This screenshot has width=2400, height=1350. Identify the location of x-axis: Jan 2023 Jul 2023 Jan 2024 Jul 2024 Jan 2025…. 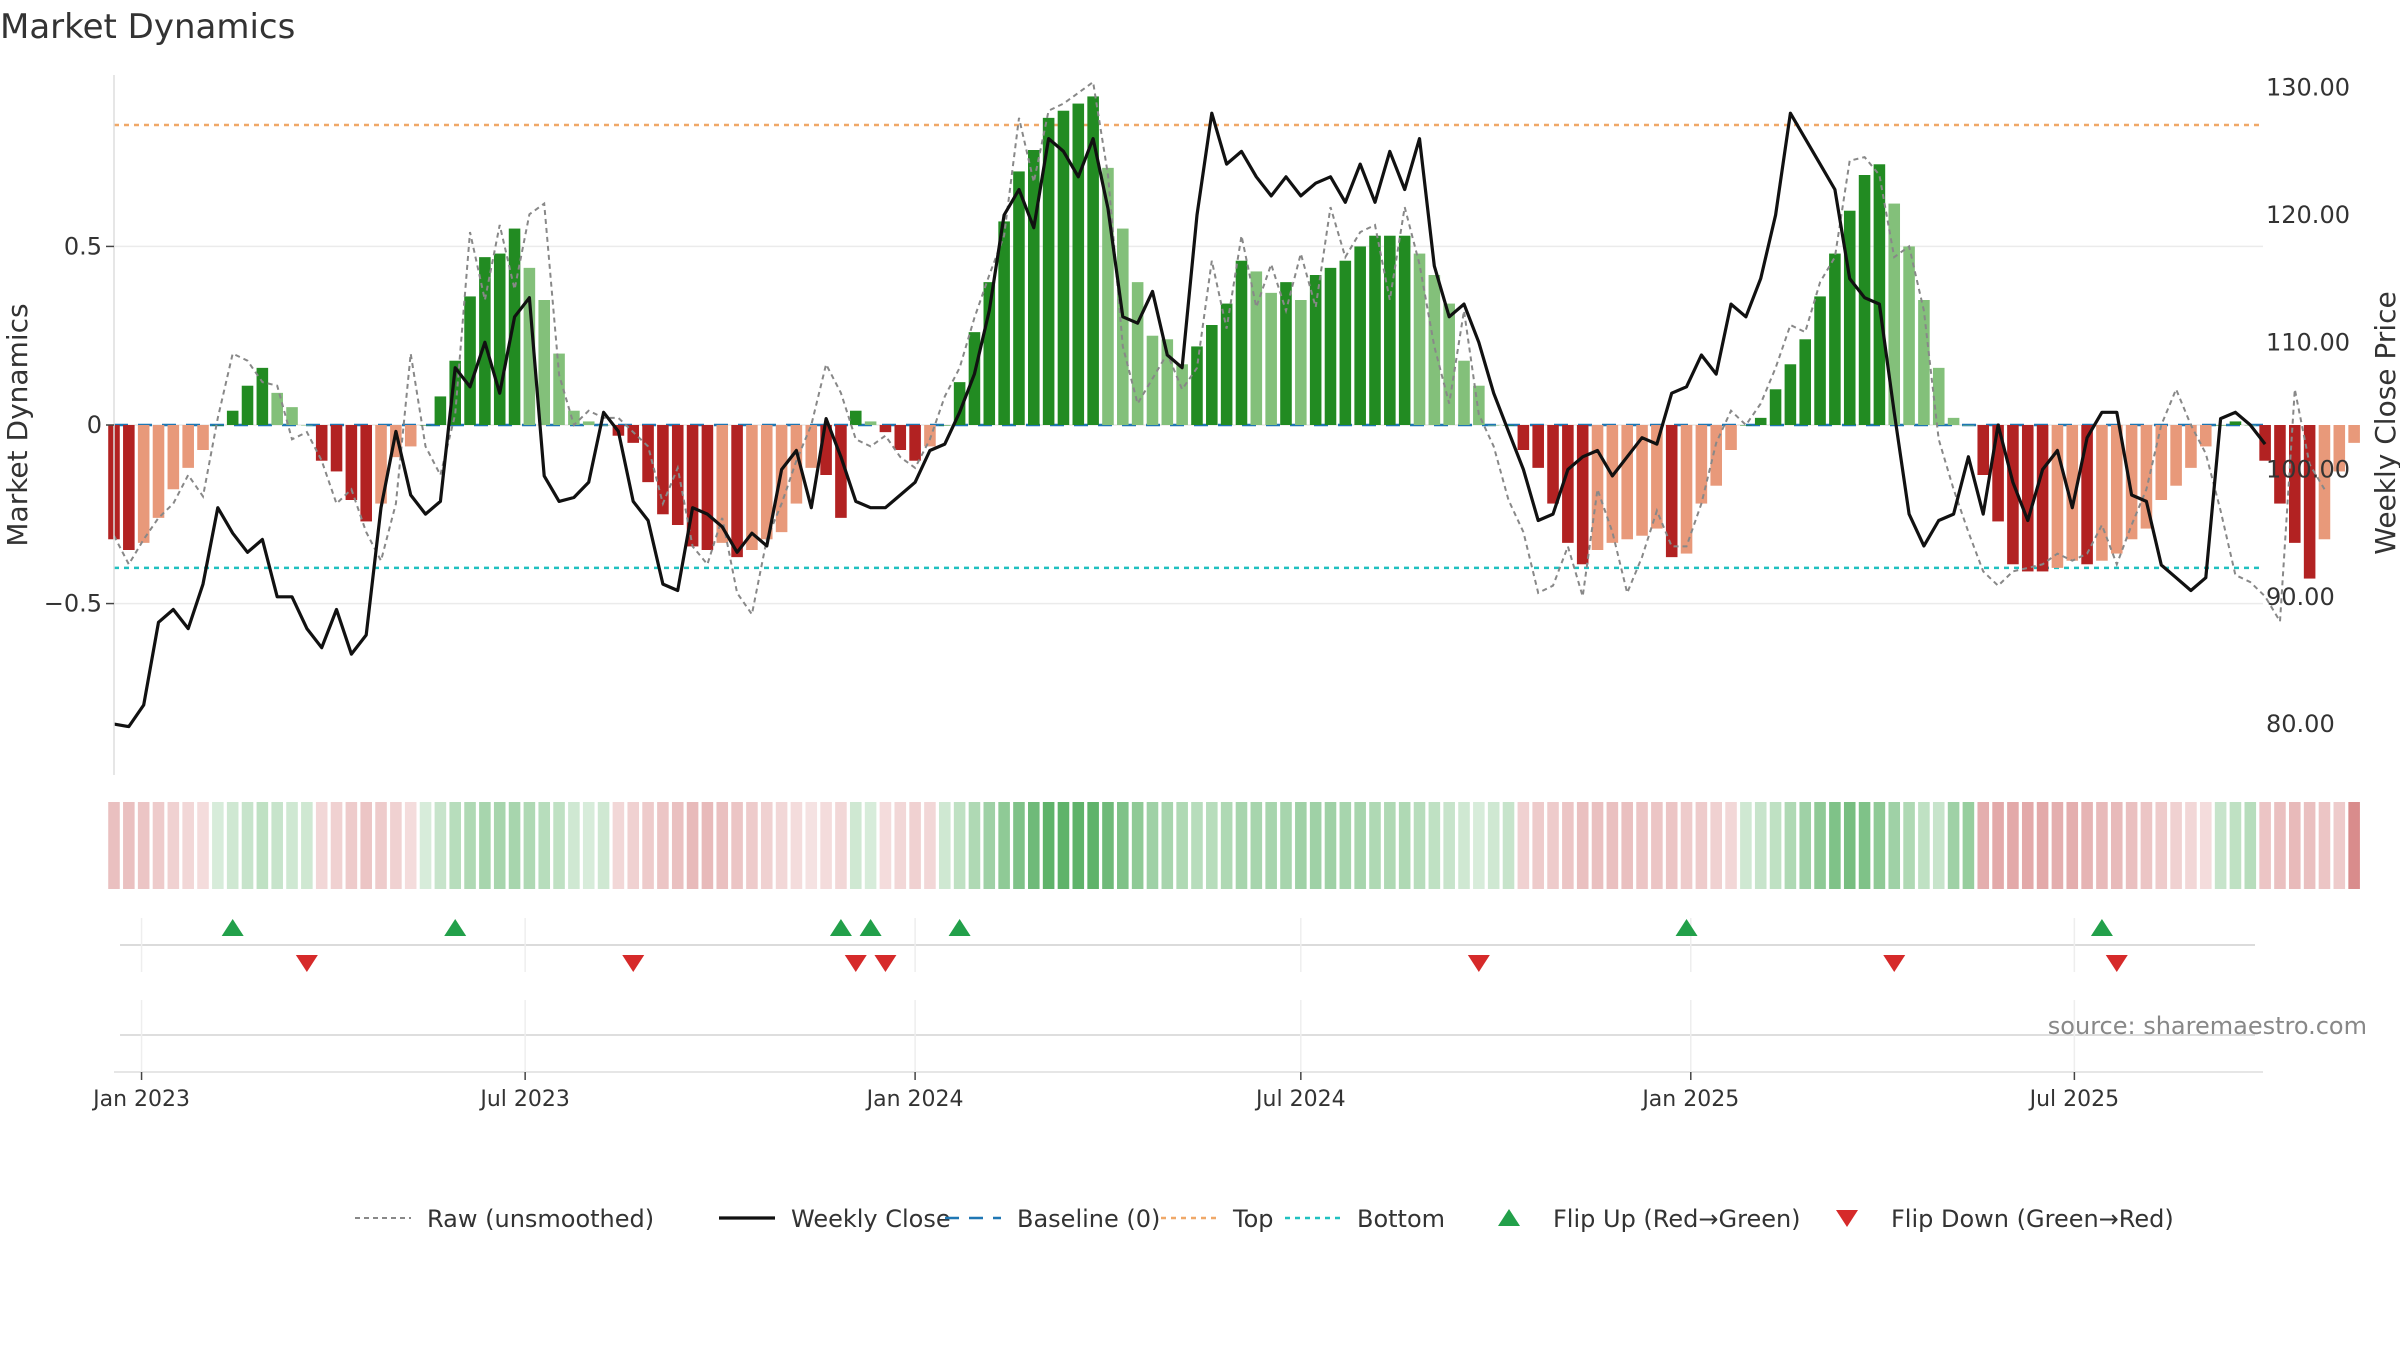
(1105, 1092).